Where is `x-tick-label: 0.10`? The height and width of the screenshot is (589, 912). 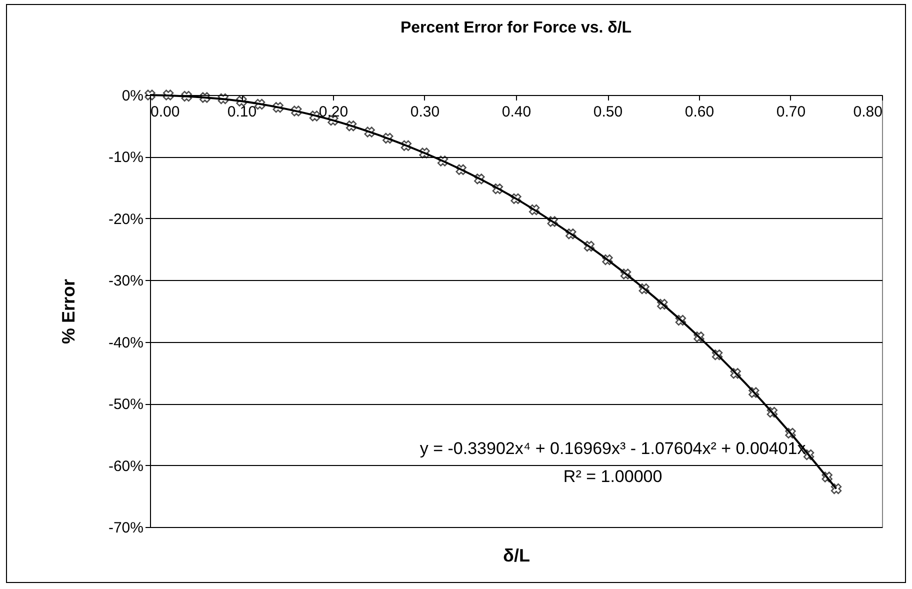
x-tick-label: 0.10 is located at coordinates (242, 112).